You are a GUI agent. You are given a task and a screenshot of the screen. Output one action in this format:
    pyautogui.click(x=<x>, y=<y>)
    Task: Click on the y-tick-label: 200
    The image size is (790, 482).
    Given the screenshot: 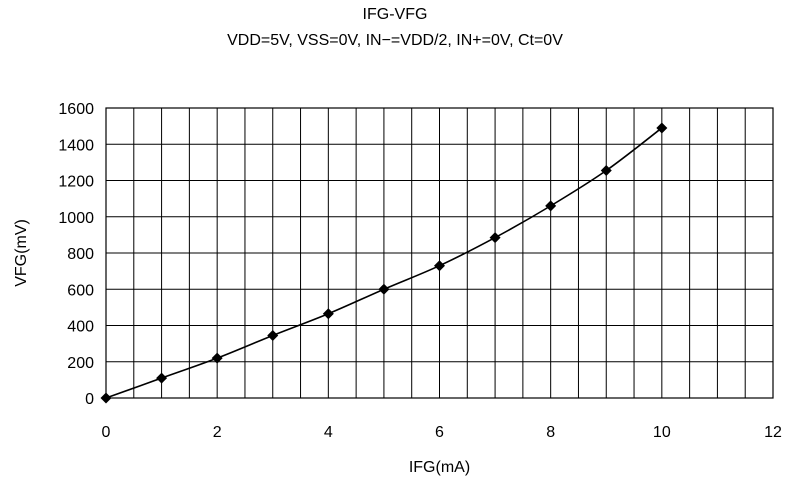 What is the action you would take?
    pyautogui.click(x=80, y=363)
    